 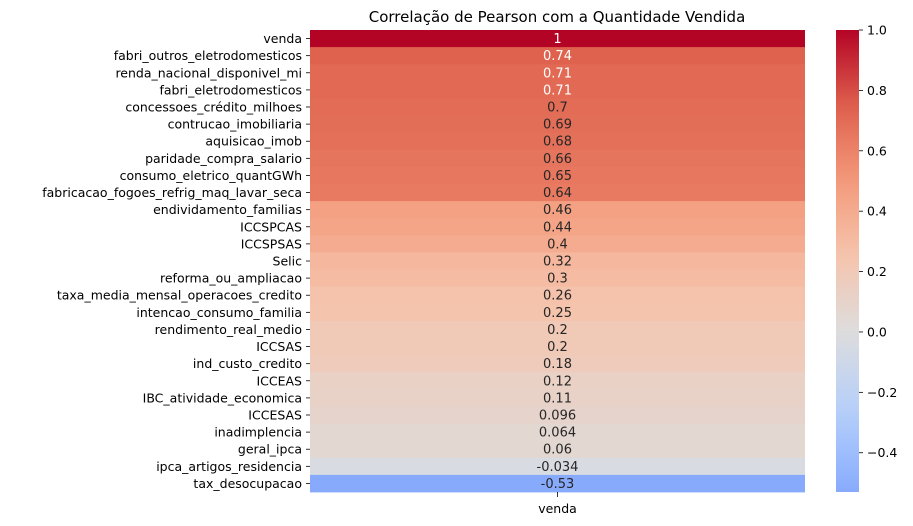 I want to click on cell-value-label: 0.64, so click(x=557, y=193).